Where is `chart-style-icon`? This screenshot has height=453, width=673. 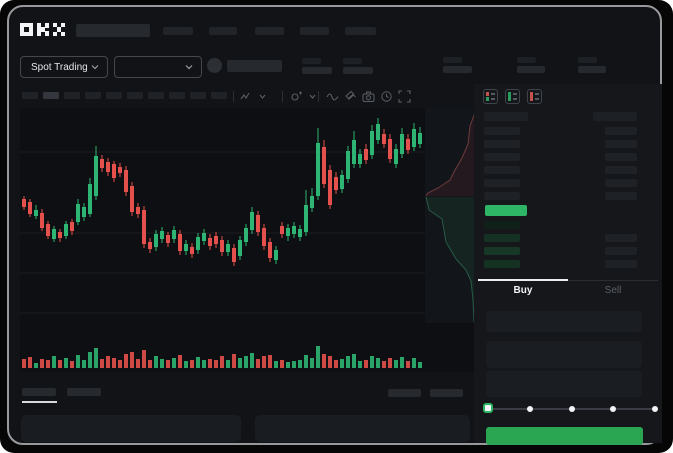 chart-style-icon is located at coordinates (246, 96).